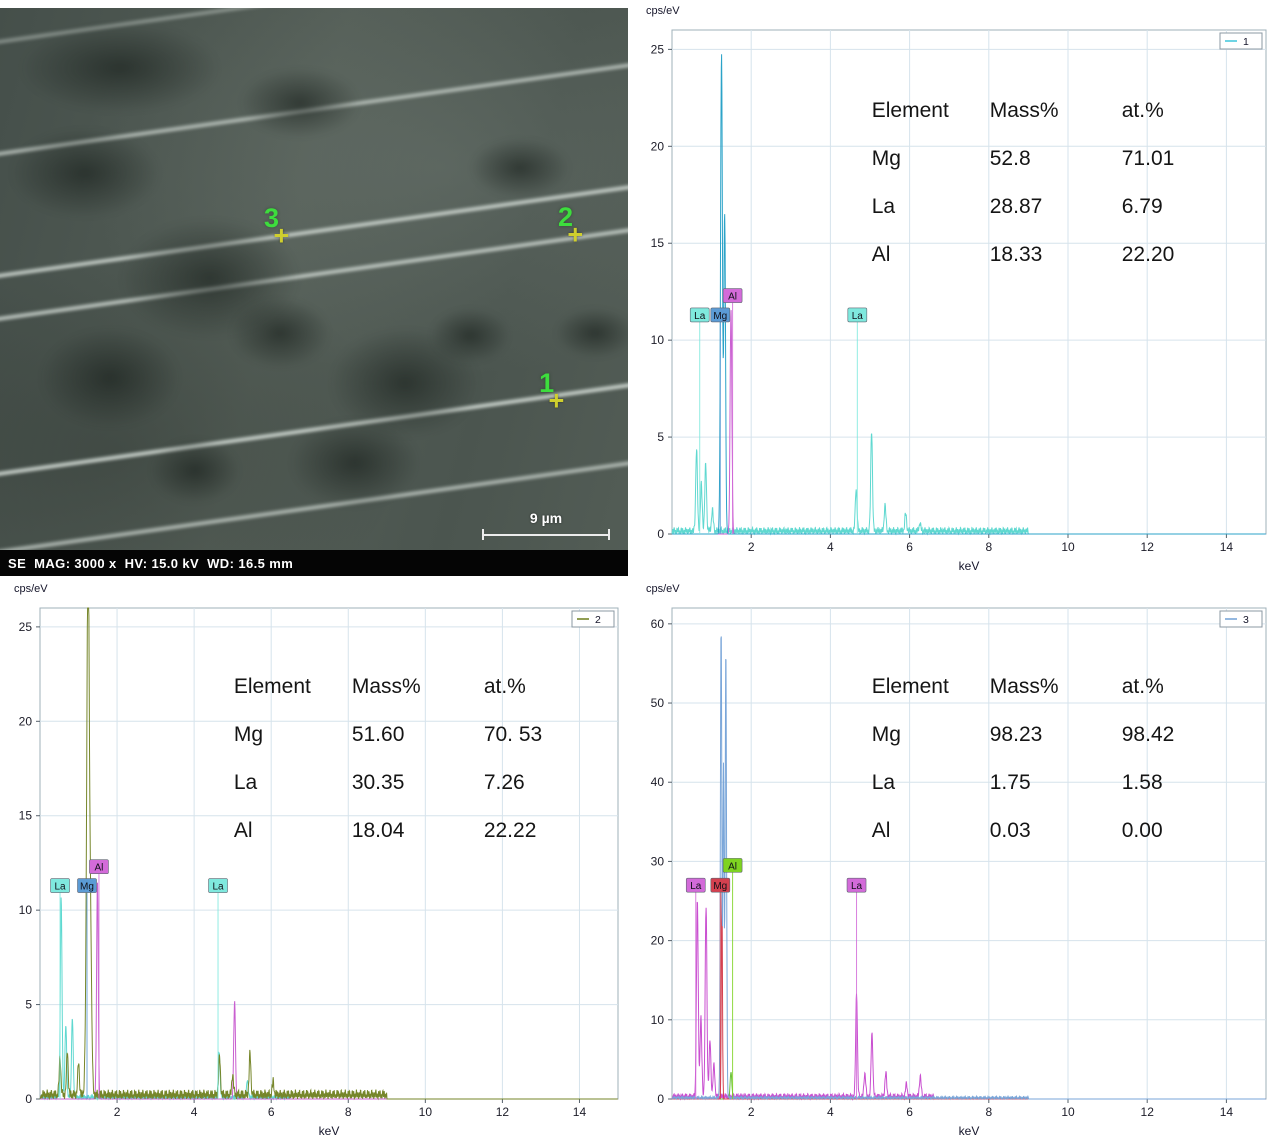  Describe the element at coordinates (658, 703) in the screenshot. I see `svg-text: 50` at that location.